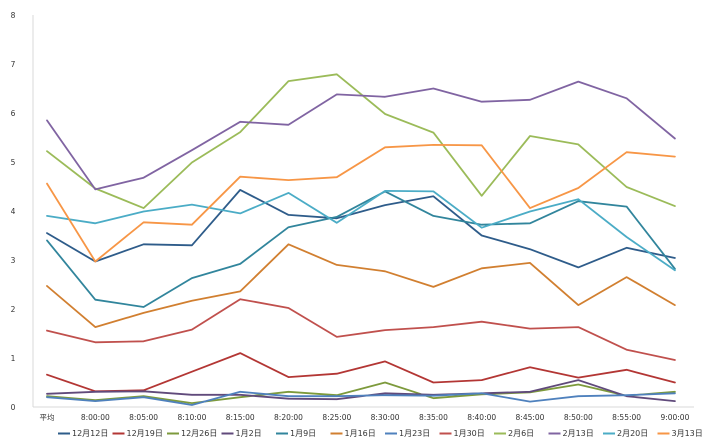 The image size is (720, 446). Describe the element at coordinates (249, 433) in the screenshot. I see `legend-label: 1月2日` at that location.